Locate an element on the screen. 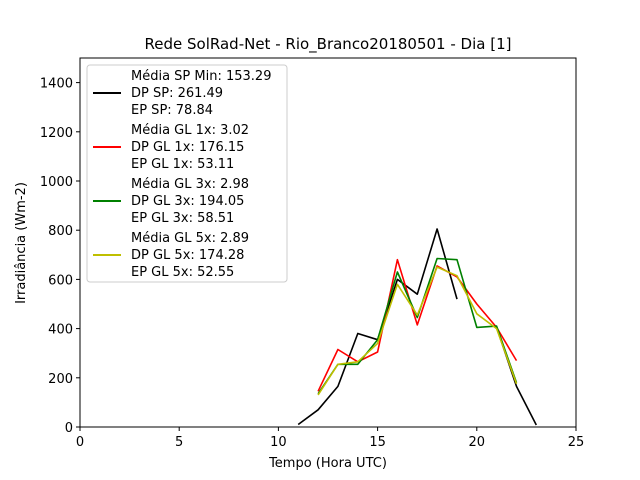 This screenshot has width=640, height=480. y-tick-label: 600 is located at coordinates (60, 280).